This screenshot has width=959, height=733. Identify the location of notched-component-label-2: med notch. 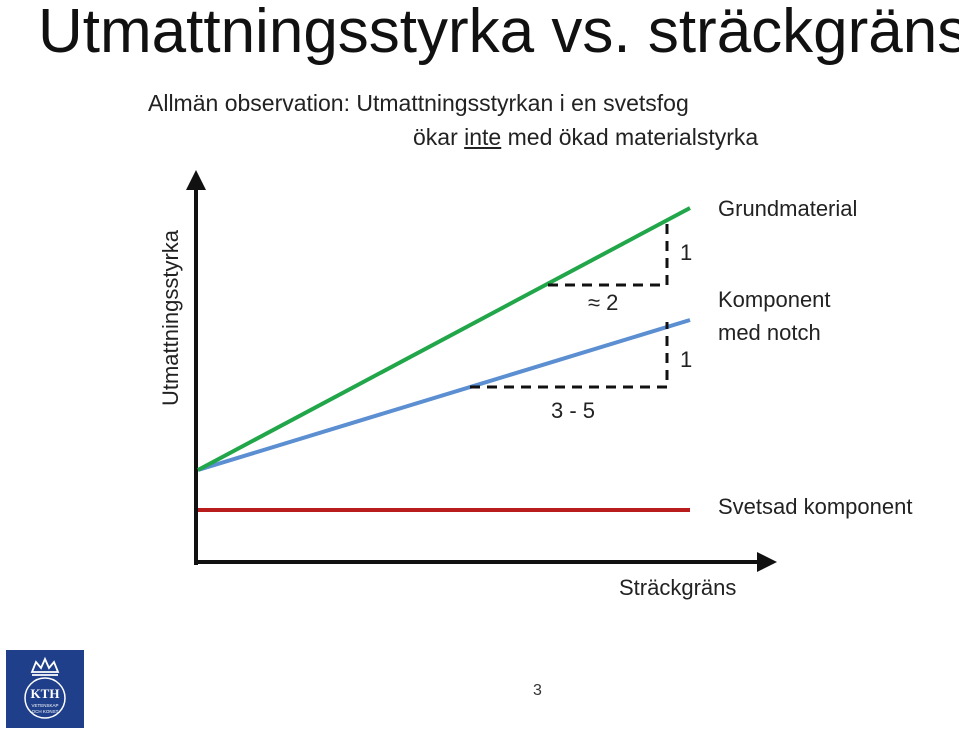
(769, 332).